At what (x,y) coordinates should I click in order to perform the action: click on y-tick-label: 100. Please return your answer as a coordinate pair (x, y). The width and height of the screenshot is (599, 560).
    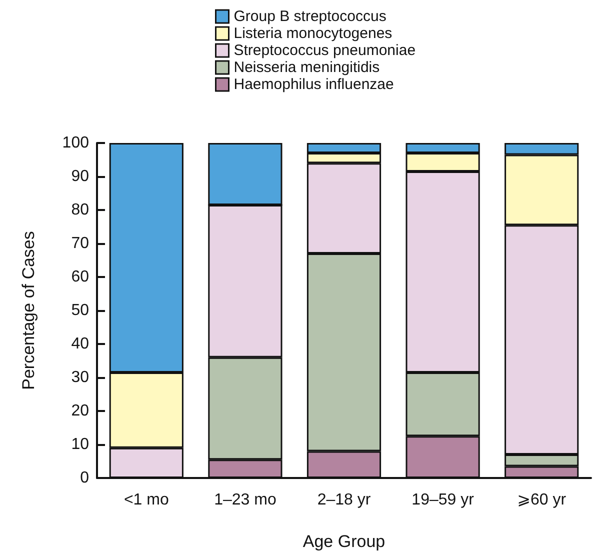
    Looking at the image, I should click on (76, 143).